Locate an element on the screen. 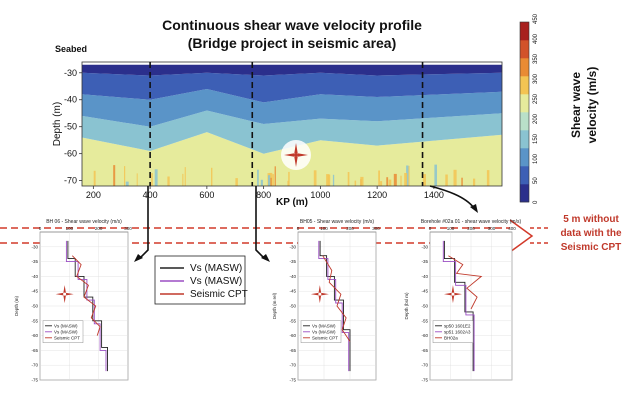  subplot-ylabel: Depth (m) is located at coordinates (16, 306).